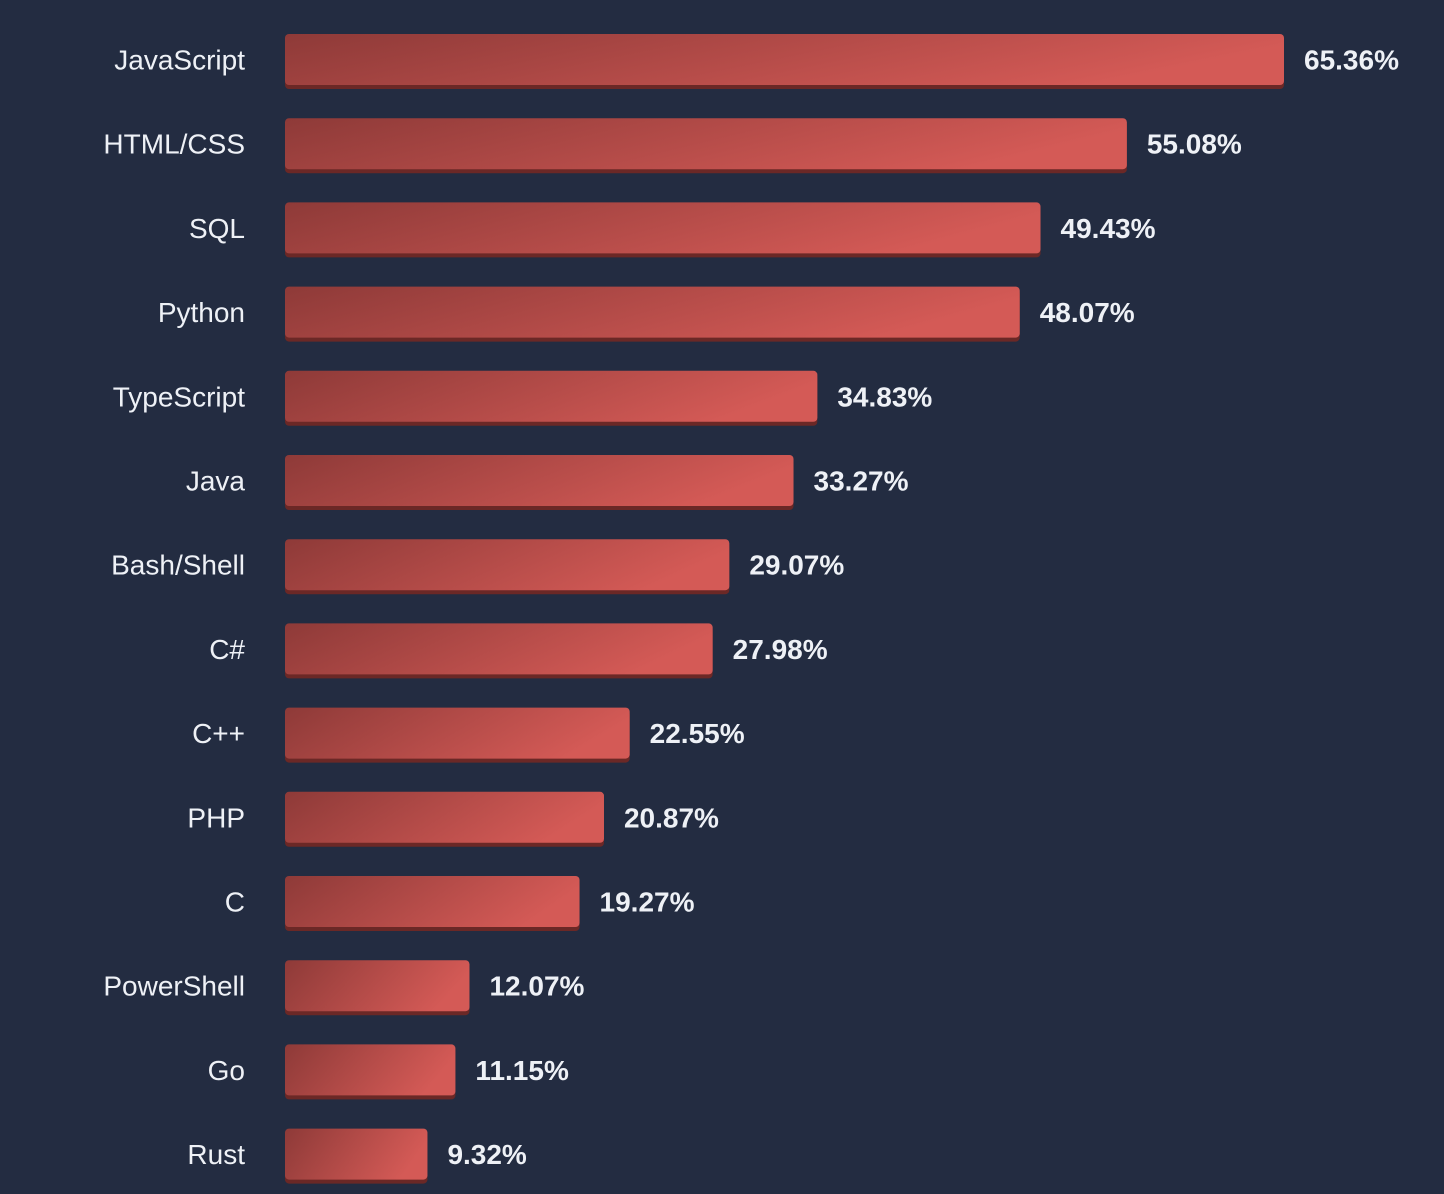  Describe the element at coordinates (216, 481) in the screenshot. I see `category-label: Java` at that location.